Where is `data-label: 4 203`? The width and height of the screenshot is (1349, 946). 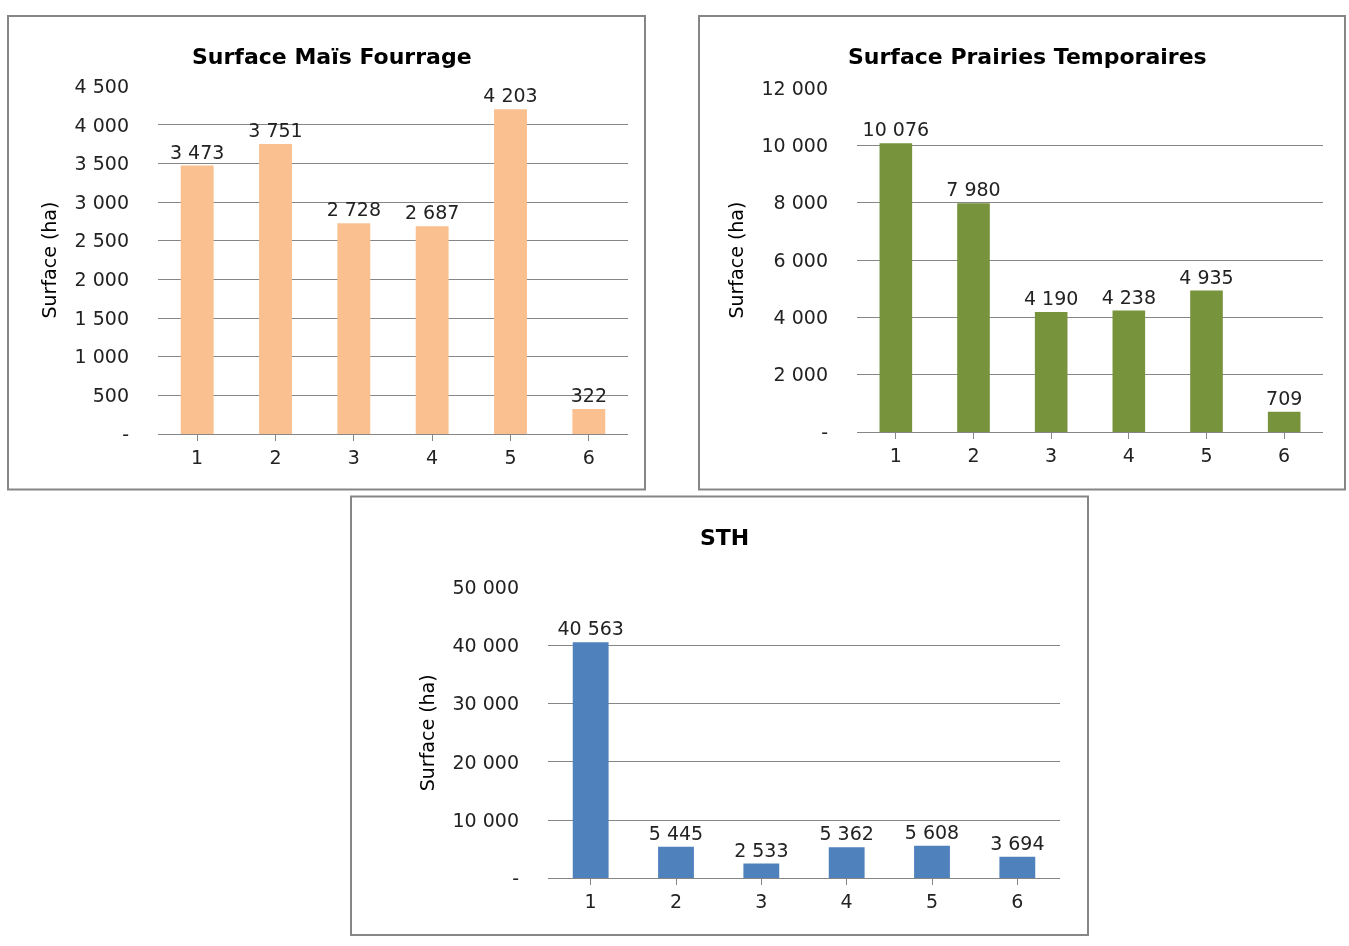 data-label: 4 203 is located at coordinates (510, 95).